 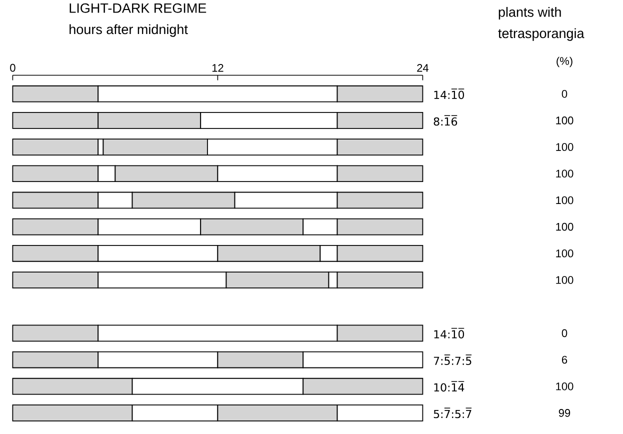 I want to click on y-tick-label: 10:1̅4̅, so click(x=449, y=386).